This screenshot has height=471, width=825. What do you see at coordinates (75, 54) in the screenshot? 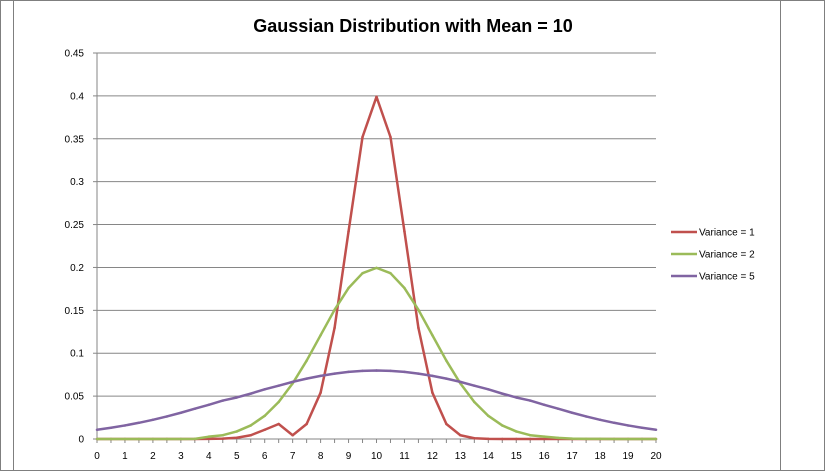
I see `y-tick-label: 0.45` at bounding box center [75, 54].